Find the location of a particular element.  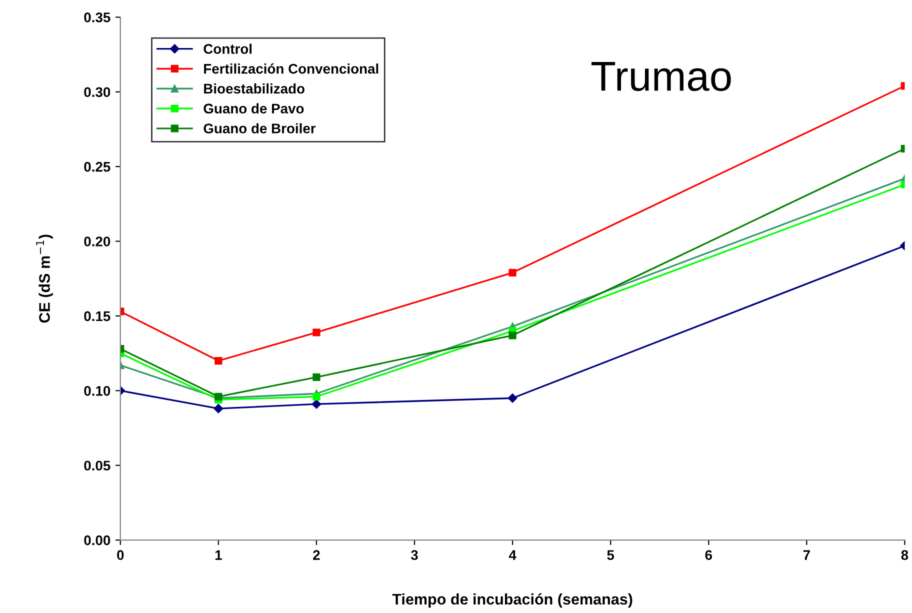

x-tick-label: 8 is located at coordinates (904, 555).